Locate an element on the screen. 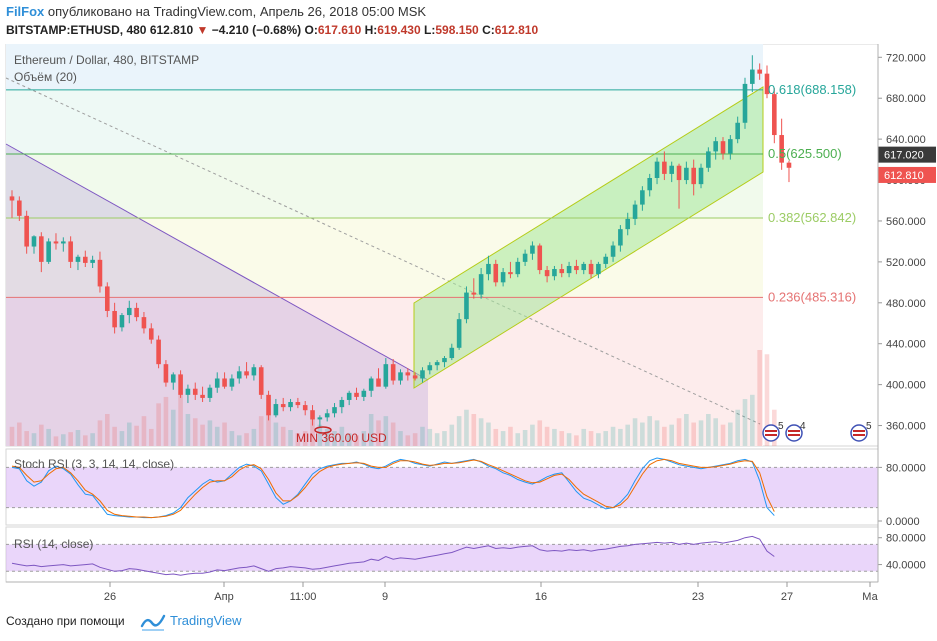 Image resolution: width=937 pixels, height=641 pixels. open-label: O: is located at coordinates (311, 30).